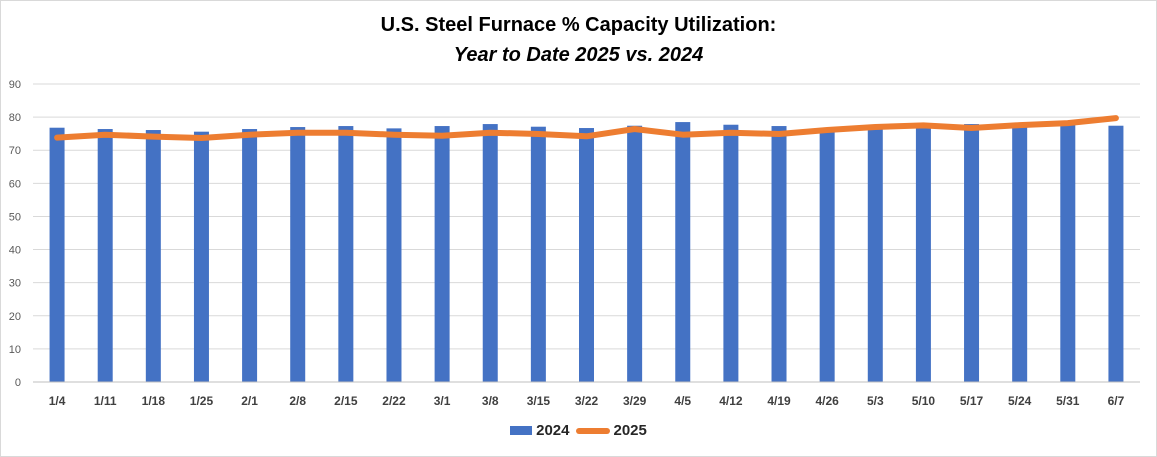 This screenshot has height=457, width=1157. I want to click on y-axis-ticks: 0 10 20 30 40 50 60 70 80 90, so click(15, 234).